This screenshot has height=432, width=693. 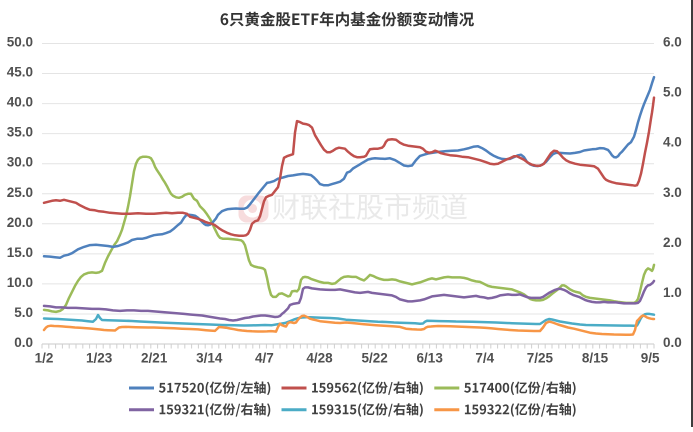 I want to click on svg-text: 3/14, so click(x=209, y=357).